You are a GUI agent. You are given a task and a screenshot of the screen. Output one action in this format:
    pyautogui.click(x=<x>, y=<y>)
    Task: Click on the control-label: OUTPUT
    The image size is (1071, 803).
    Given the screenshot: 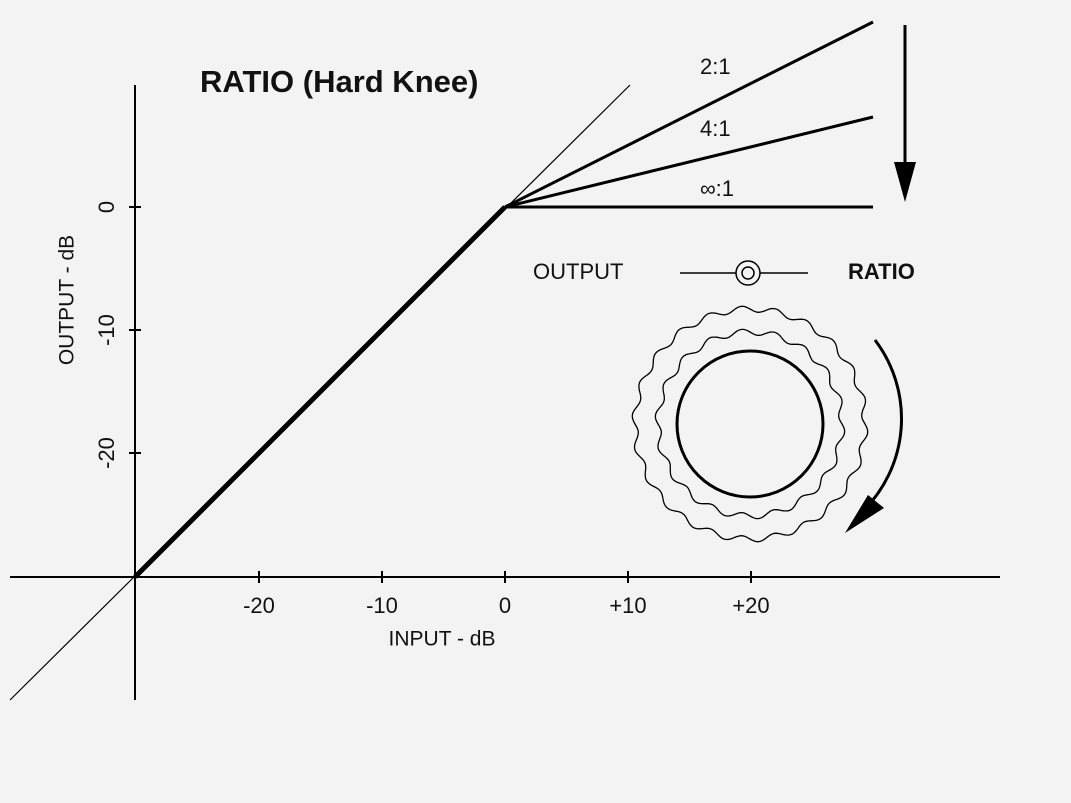 What is the action you would take?
    pyautogui.click(x=578, y=271)
    